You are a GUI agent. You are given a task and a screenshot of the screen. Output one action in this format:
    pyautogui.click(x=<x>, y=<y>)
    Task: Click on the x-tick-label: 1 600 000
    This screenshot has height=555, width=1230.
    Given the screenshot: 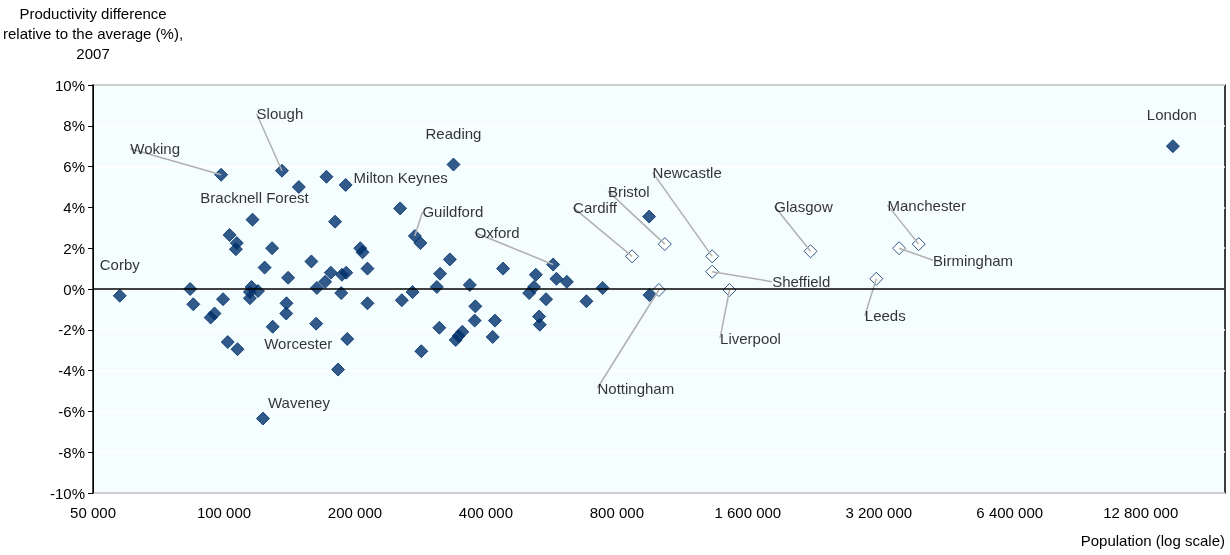 What is the action you would take?
    pyautogui.click(x=748, y=512)
    